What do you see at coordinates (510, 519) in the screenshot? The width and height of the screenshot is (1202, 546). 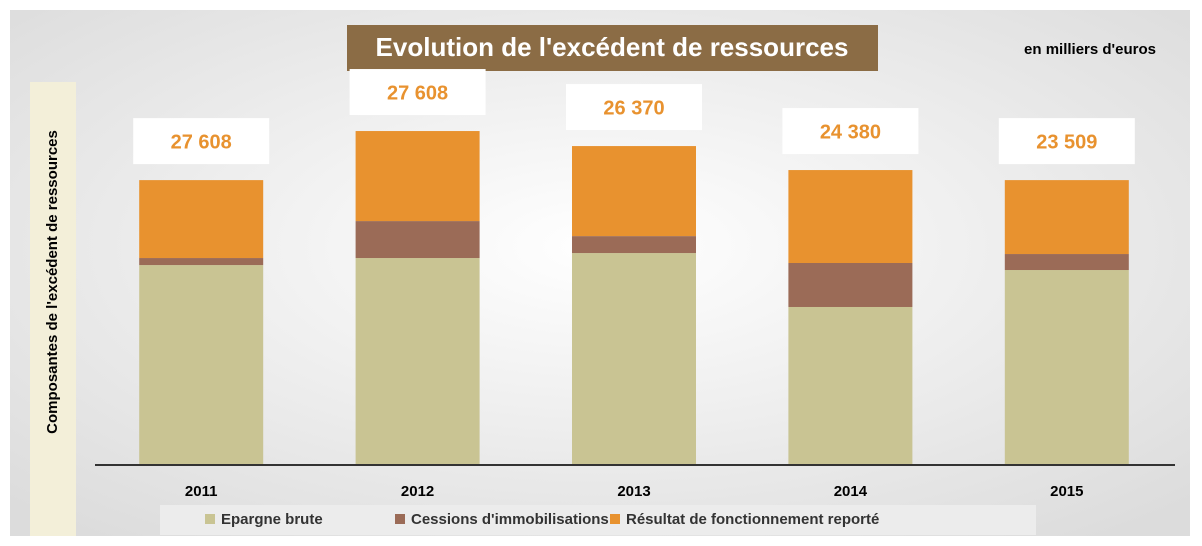 I see `legend-label: Cessions d'immobilisations` at bounding box center [510, 519].